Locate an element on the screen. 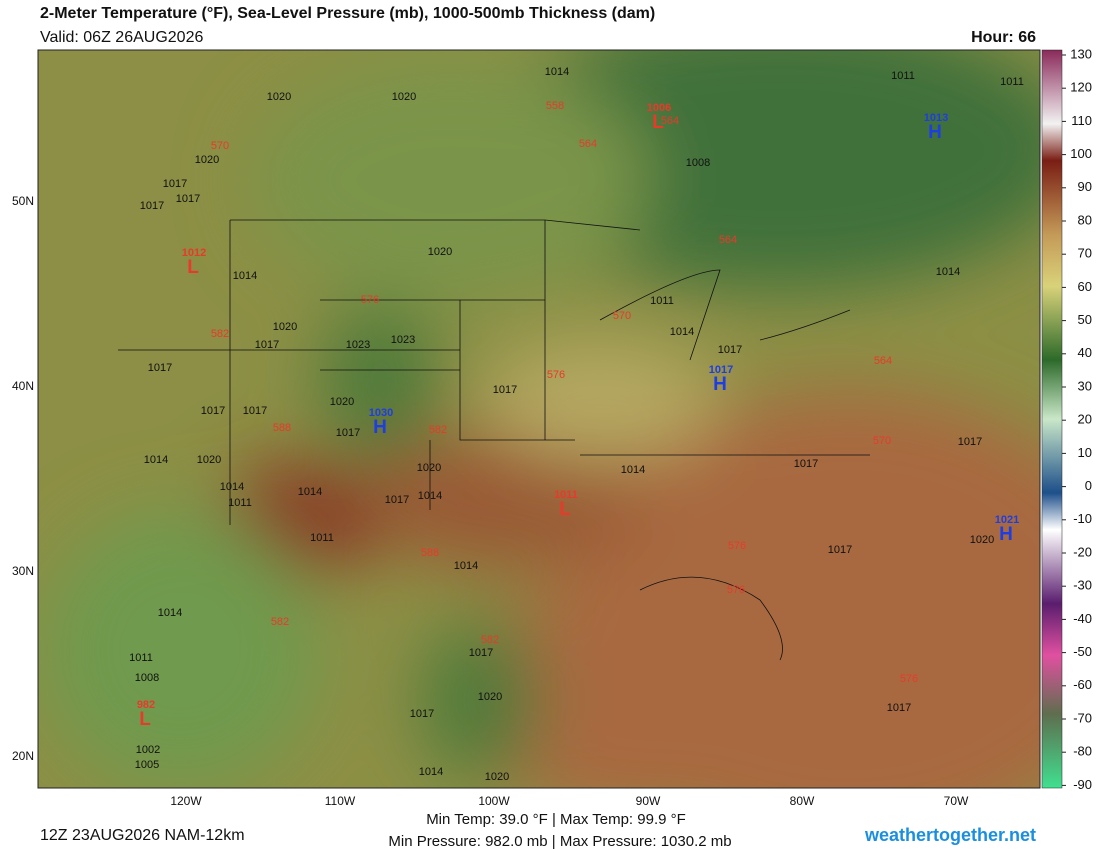 The height and width of the screenshot is (850, 1100). colorbar-label: 90 is located at coordinates (1085, 186).